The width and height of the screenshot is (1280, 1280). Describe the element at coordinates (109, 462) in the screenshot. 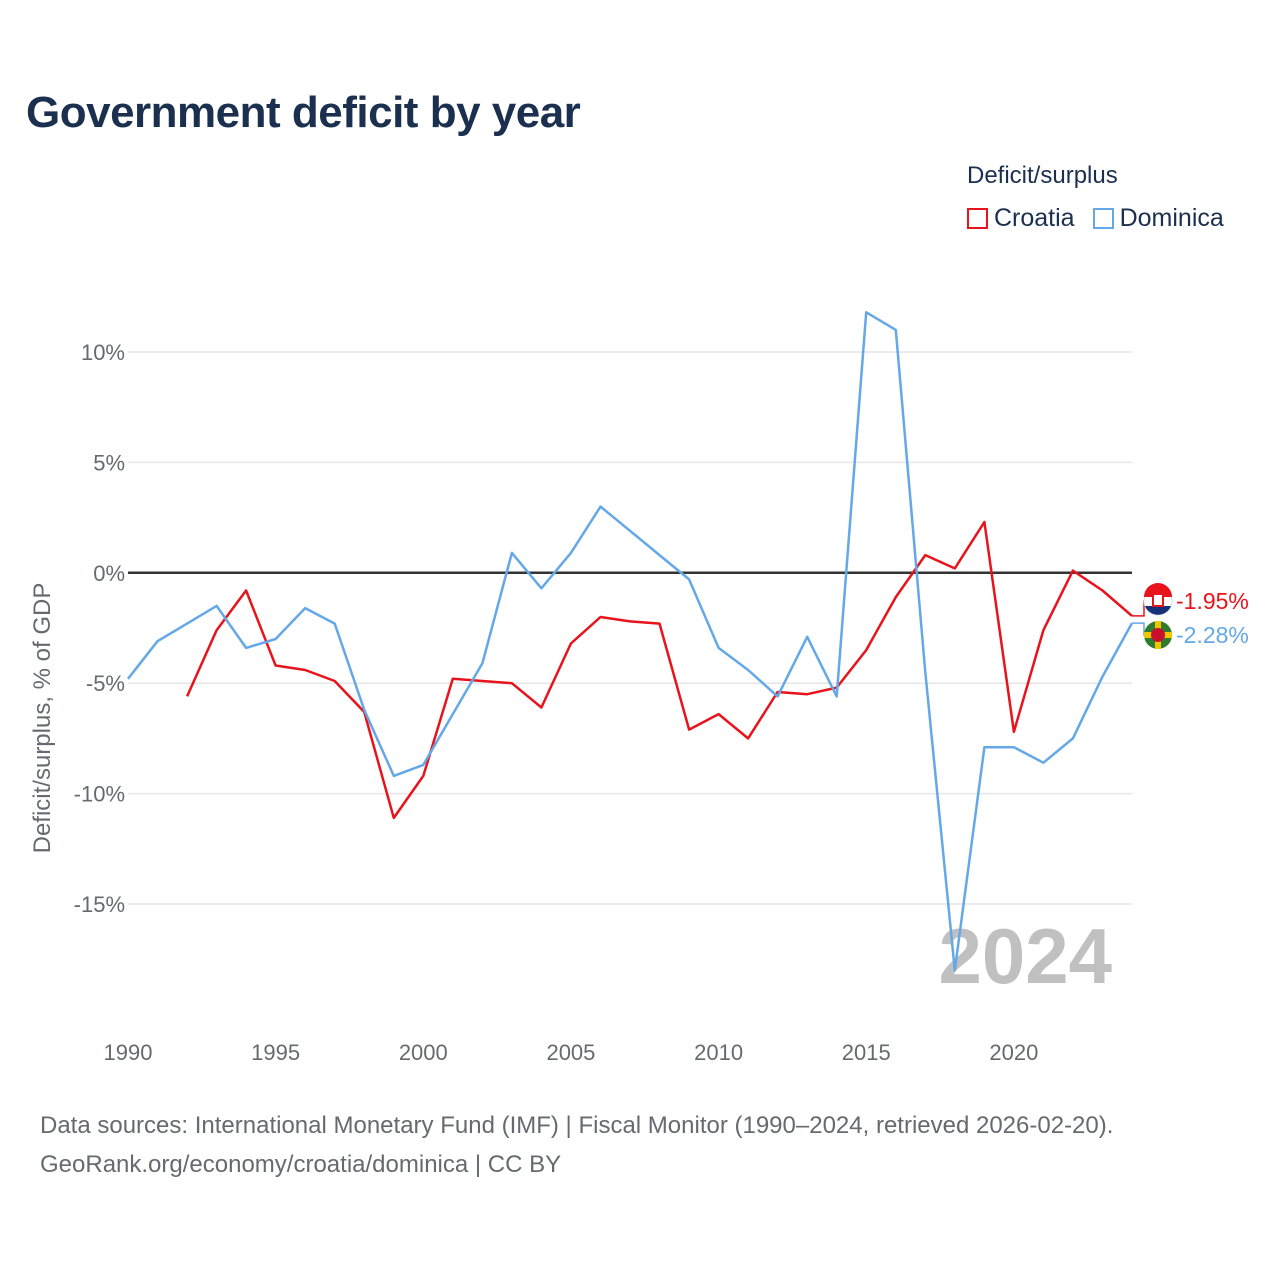

I see `y-tick-label: 5%` at that location.